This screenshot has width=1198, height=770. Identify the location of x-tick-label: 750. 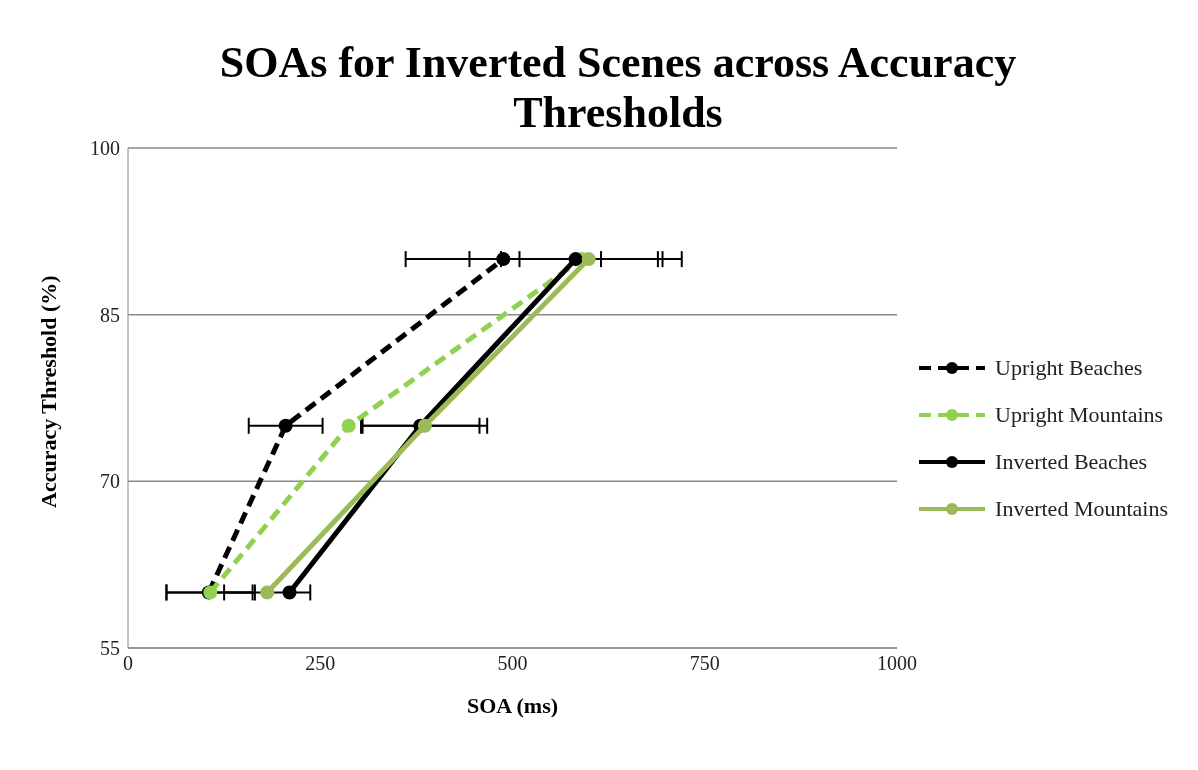
(704, 663).